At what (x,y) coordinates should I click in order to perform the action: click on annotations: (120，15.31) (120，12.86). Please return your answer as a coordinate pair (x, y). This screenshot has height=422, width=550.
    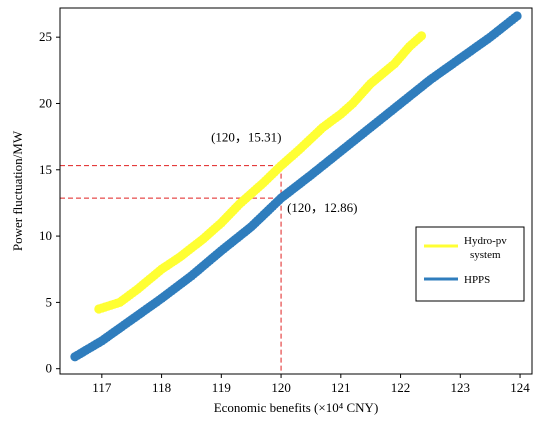
    Looking at the image, I should click on (284, 172).